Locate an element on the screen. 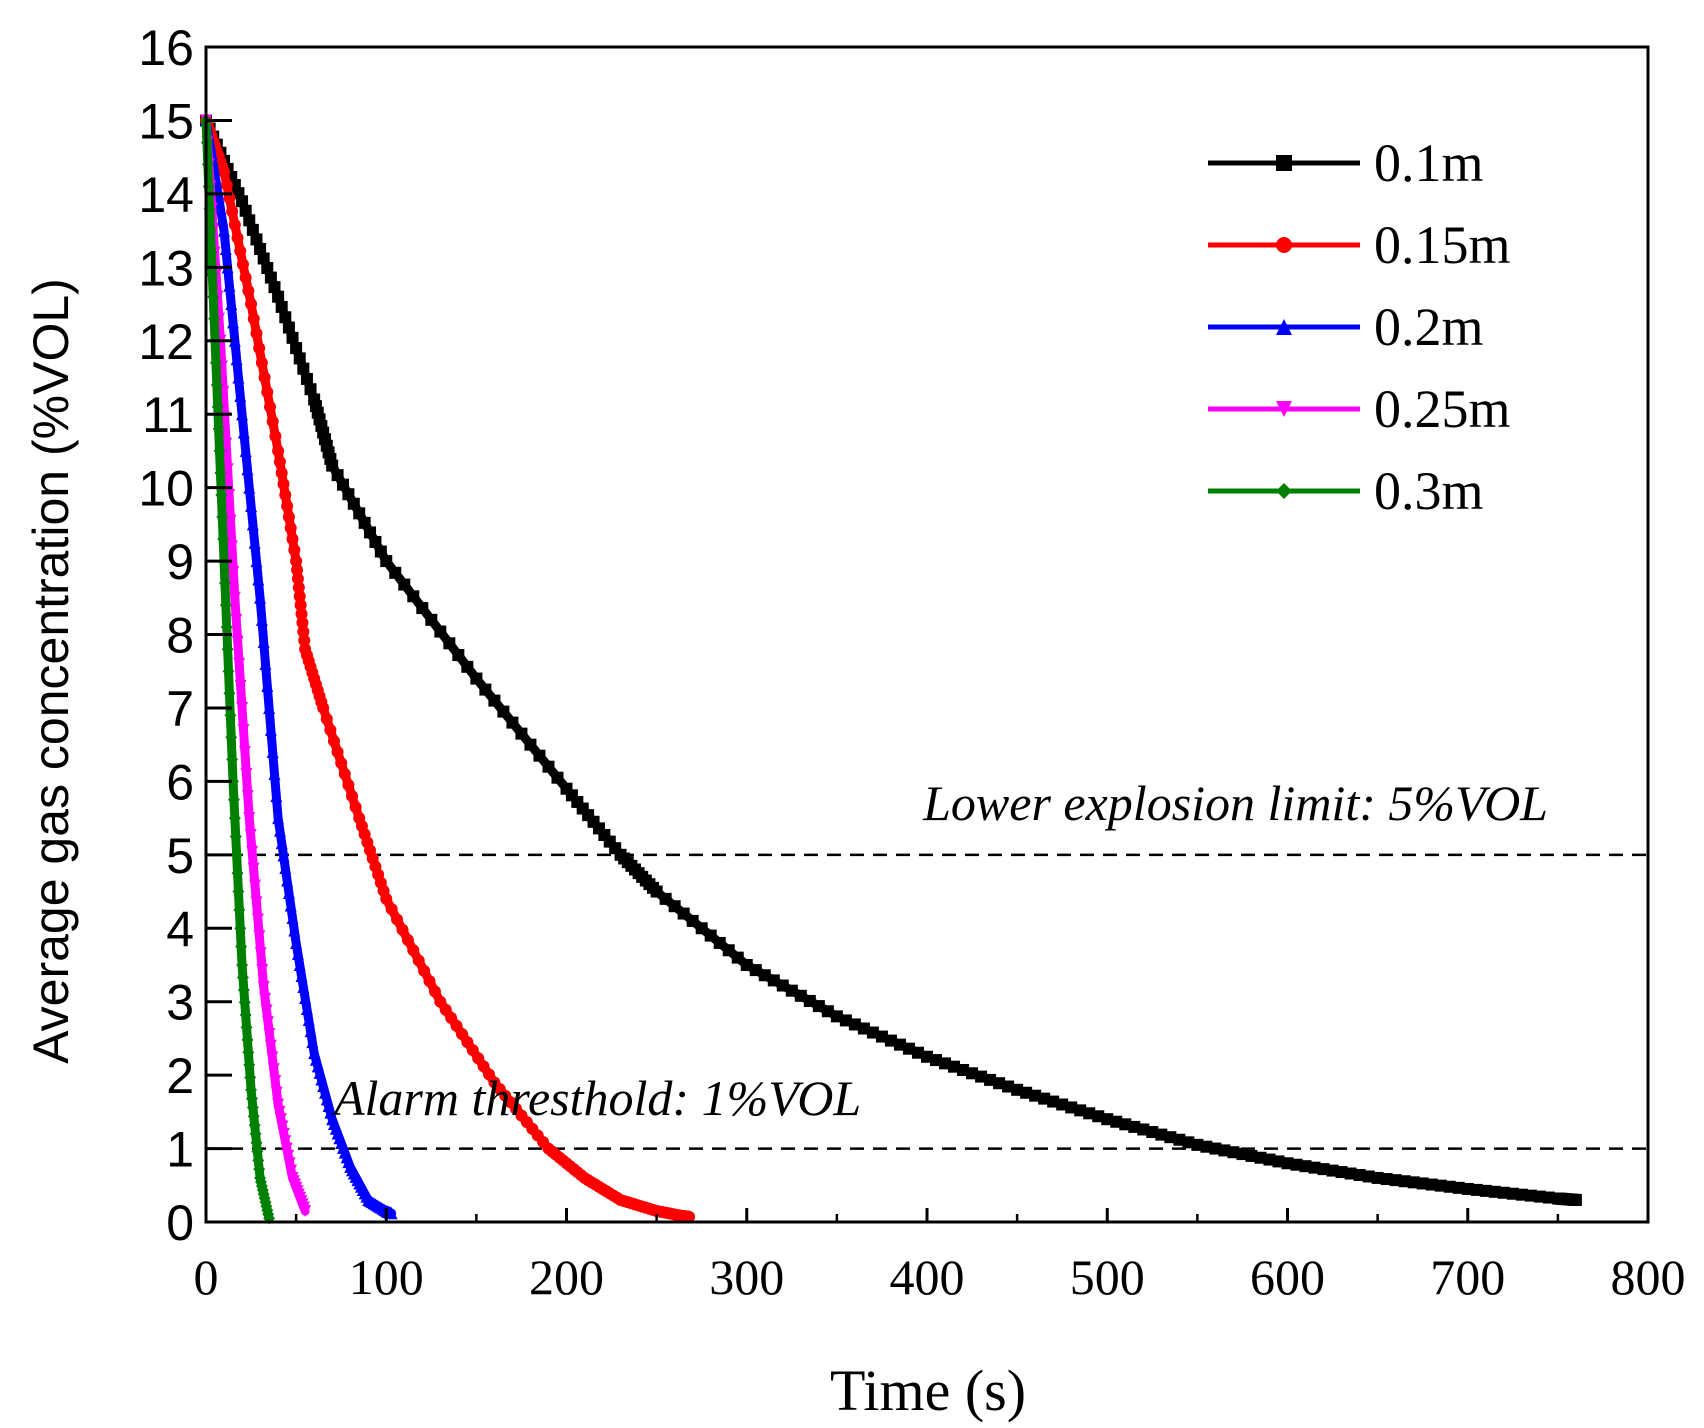 The image size is (1704, 1428). y-tick-label: 14 is located at coordinates (166, 195).